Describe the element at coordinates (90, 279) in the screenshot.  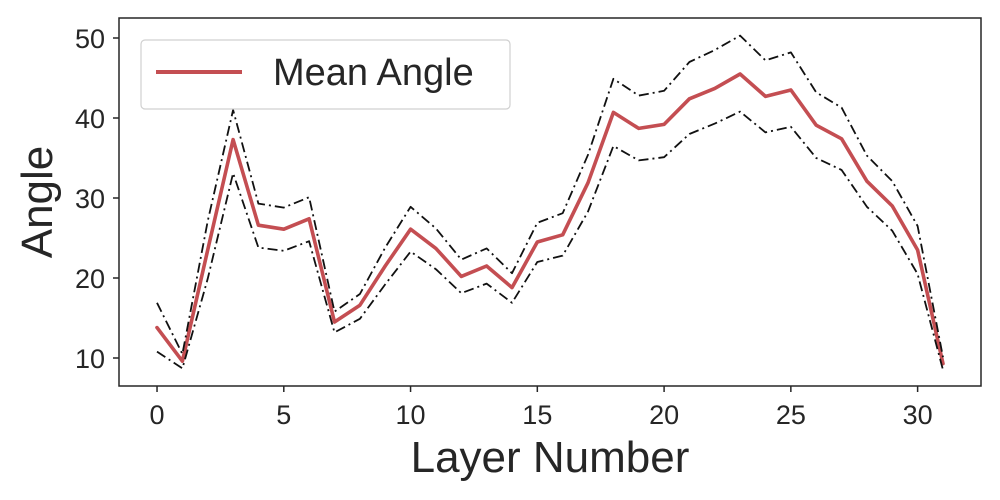
I see `y-tick-label: 20` at that location.